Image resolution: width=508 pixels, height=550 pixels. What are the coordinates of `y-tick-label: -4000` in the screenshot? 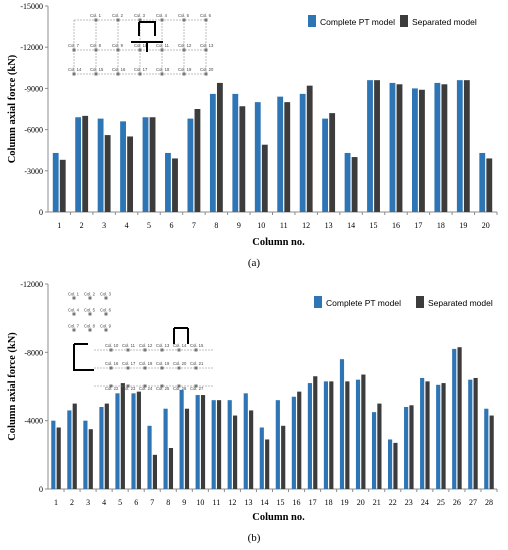 It's located at (33, 421).